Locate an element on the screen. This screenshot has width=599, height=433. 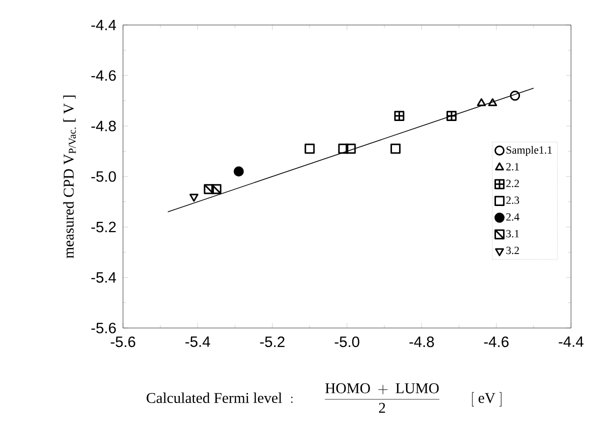
legend-label: 2.3 is located at coordinates (513, 200).